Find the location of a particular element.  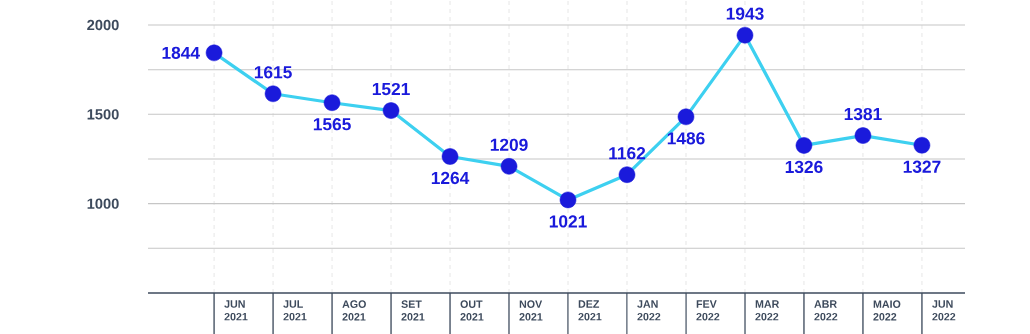

data-label: 1381 is located at coordinates (863, 114).